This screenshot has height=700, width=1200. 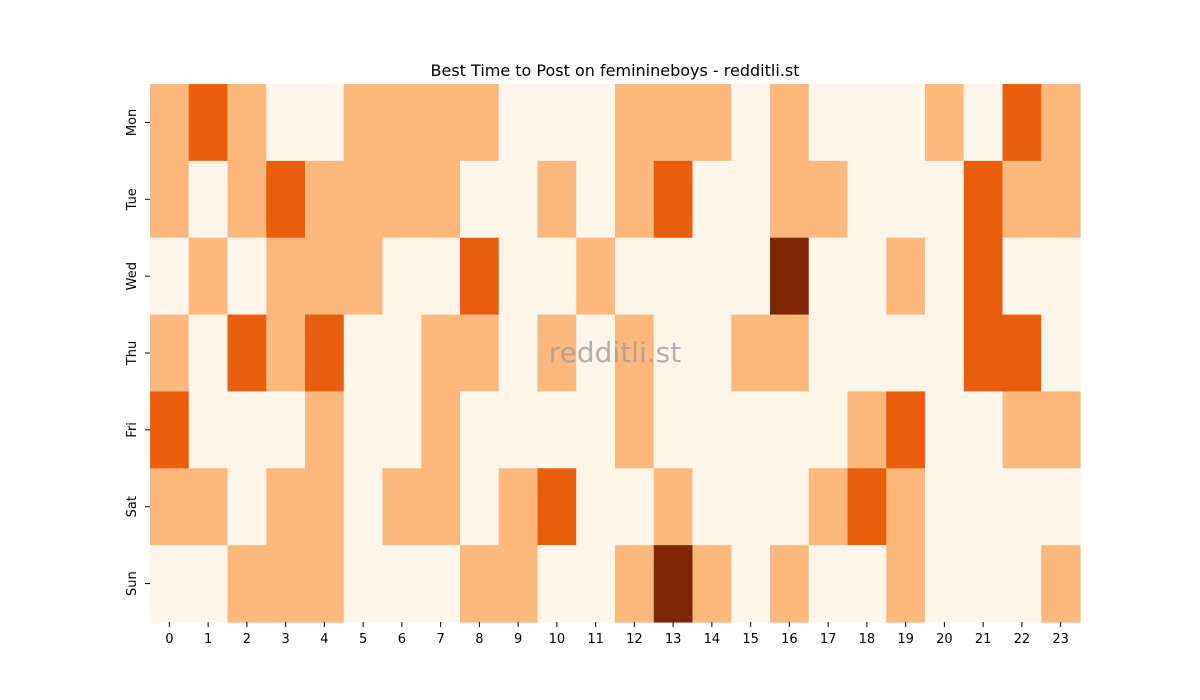 What do you see at coordinates (1022, 639) in the screenshot?
I see `x-tick-label: 22` at bounding box center [1022, 639].